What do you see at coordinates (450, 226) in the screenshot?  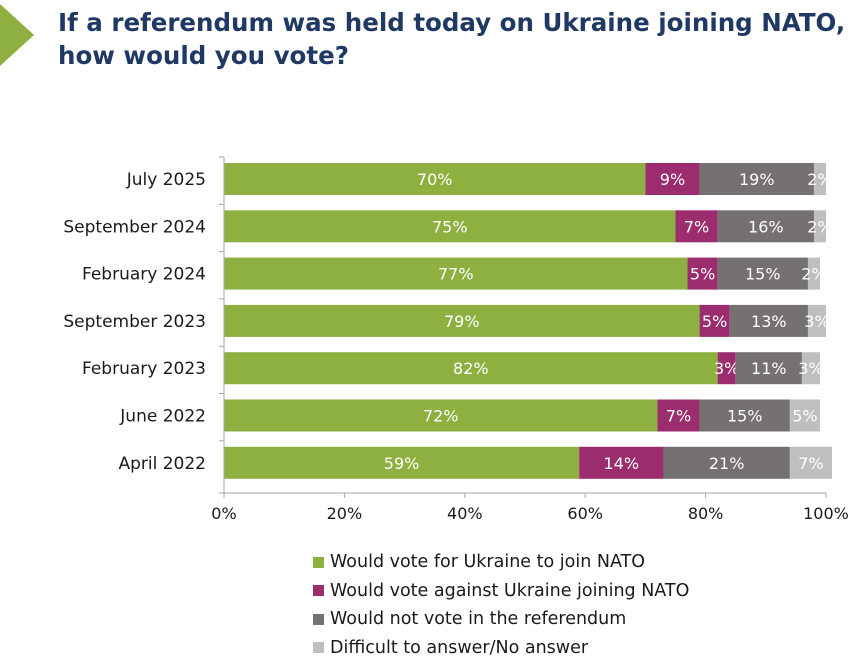 I see `bar-value-label: 75%` at bounding box center [450, 226].